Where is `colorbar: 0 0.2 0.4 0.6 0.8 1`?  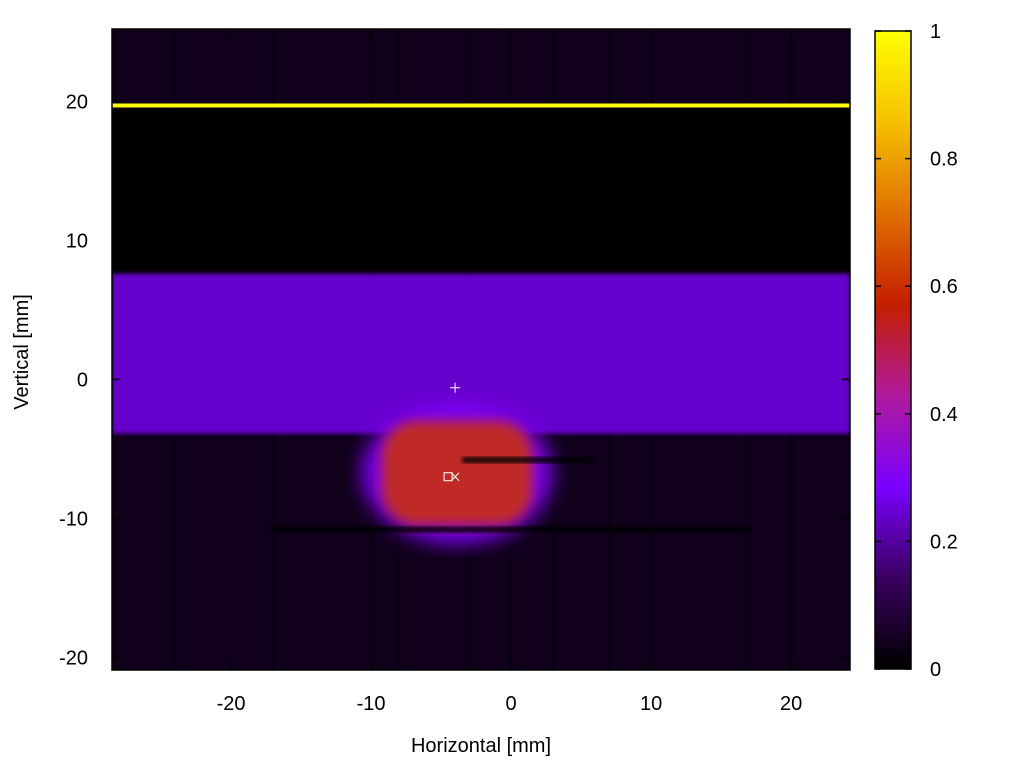 colorbar: 0 0.2 0.4 0.6 0.8 1 is located at coordinates (916, 351).